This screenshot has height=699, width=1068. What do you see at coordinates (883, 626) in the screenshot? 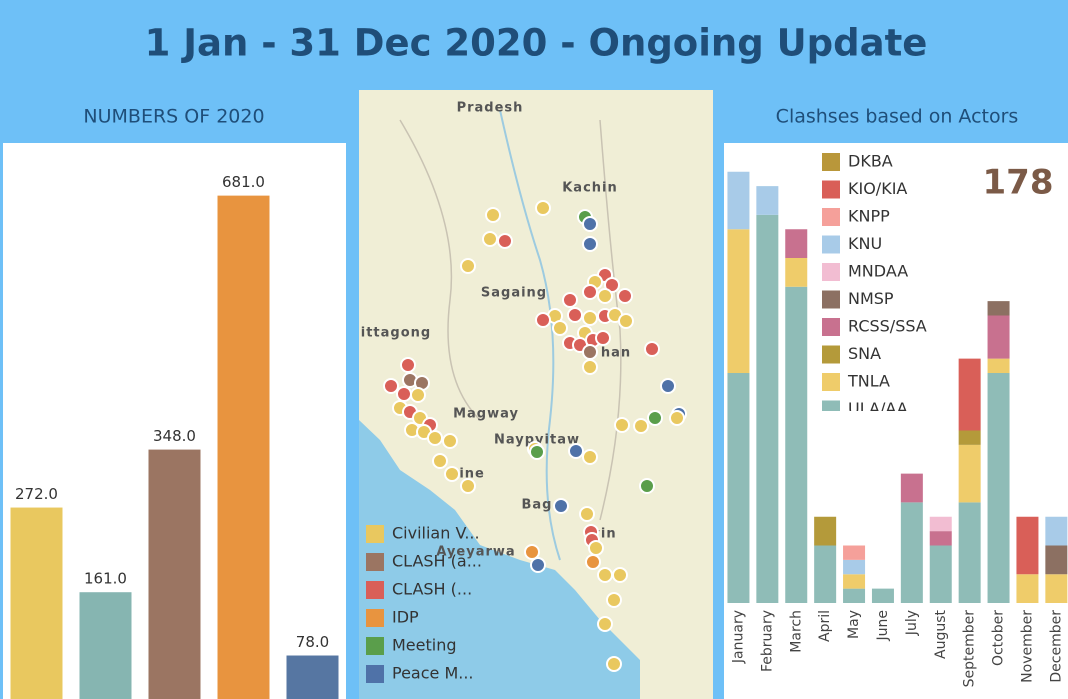
I see `x-tick-label: June` at bounding box center [883, 626].